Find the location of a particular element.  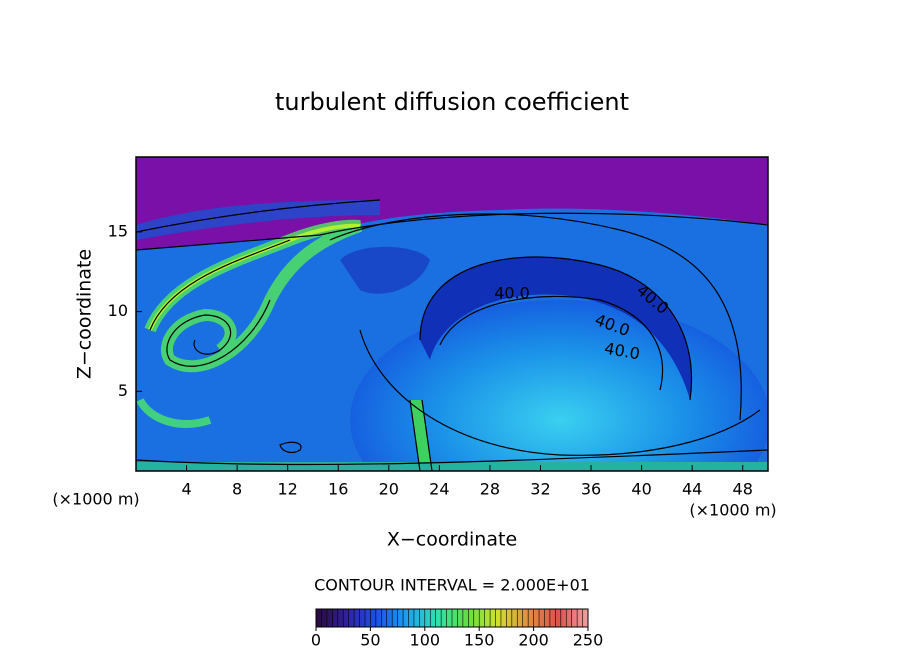

x-tick-label: 32 is located at coordinates (540, 489).